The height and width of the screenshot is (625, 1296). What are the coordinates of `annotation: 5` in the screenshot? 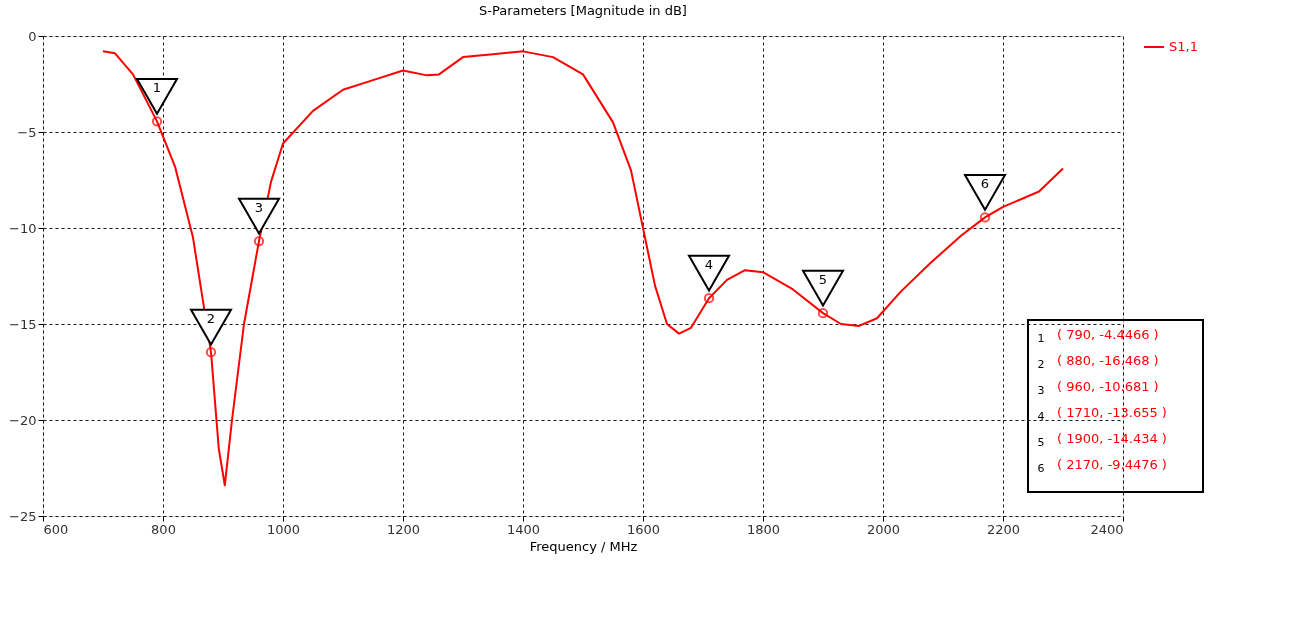 It's located at (823, 280).